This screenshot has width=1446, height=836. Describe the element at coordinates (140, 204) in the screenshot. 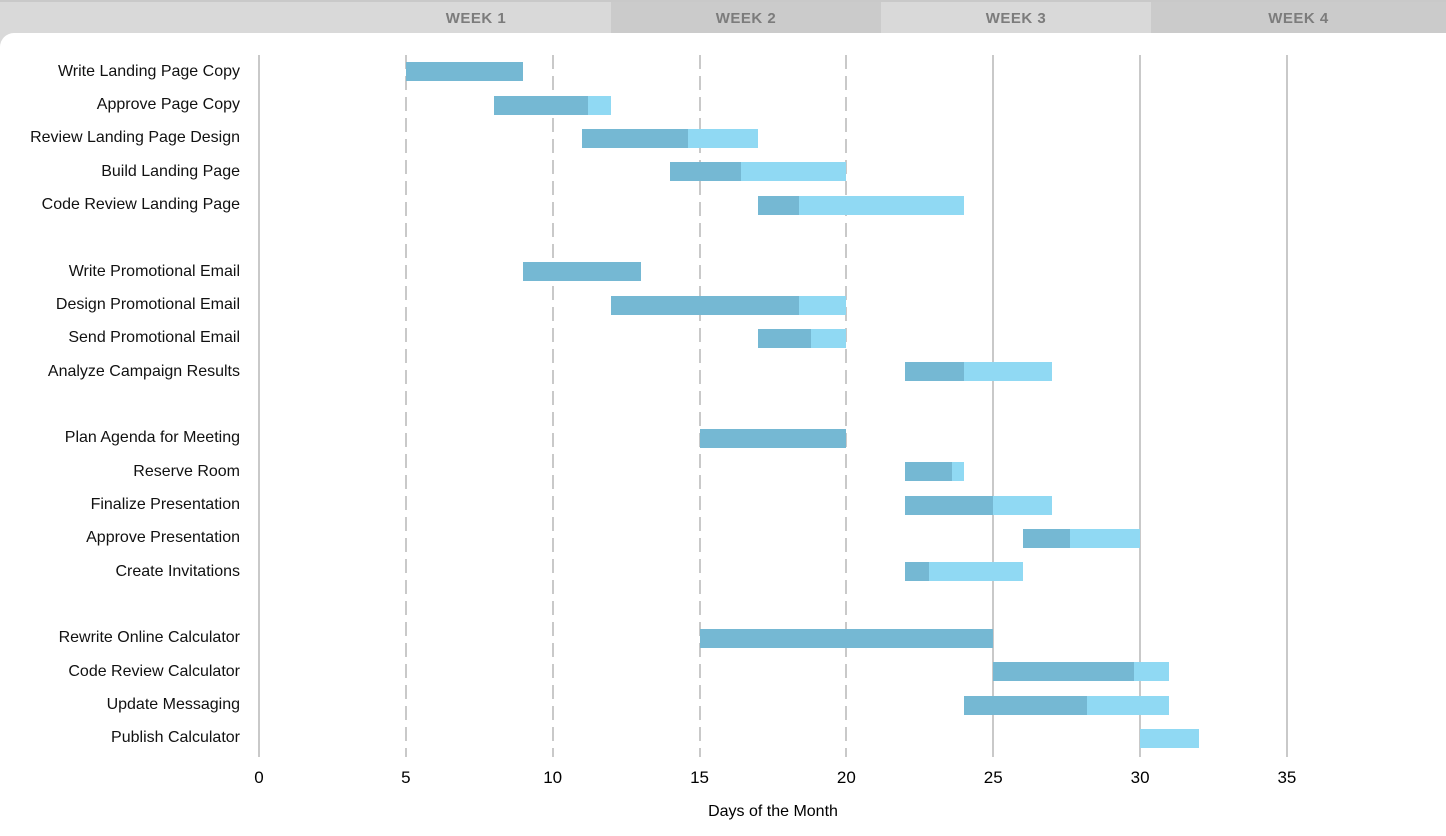

I see `task-label: Code Review Landing Page` at that location.